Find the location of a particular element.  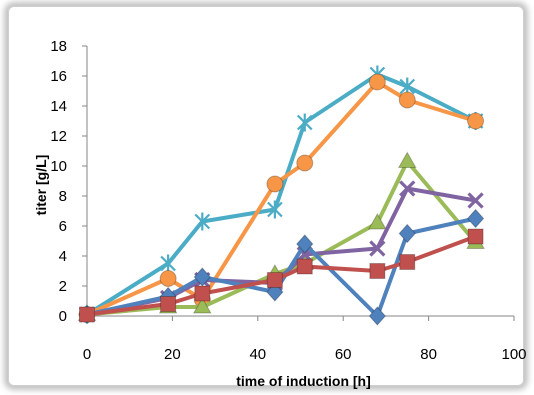

y-tick-label: 10 is located at coordinates (58, 166).